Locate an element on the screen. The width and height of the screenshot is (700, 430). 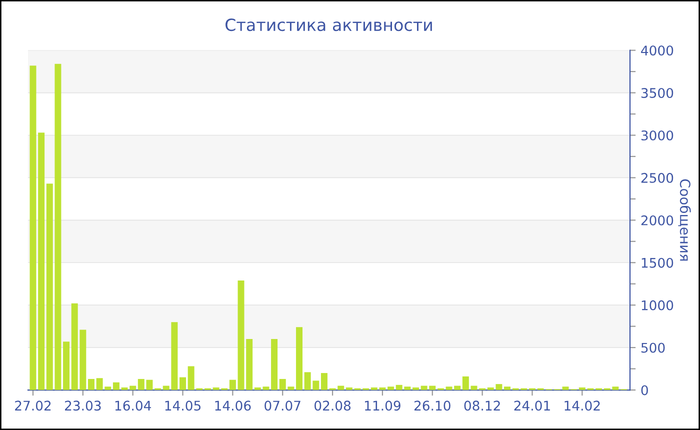
y-tick-label: 2000 is located at coordinates (657, 220).